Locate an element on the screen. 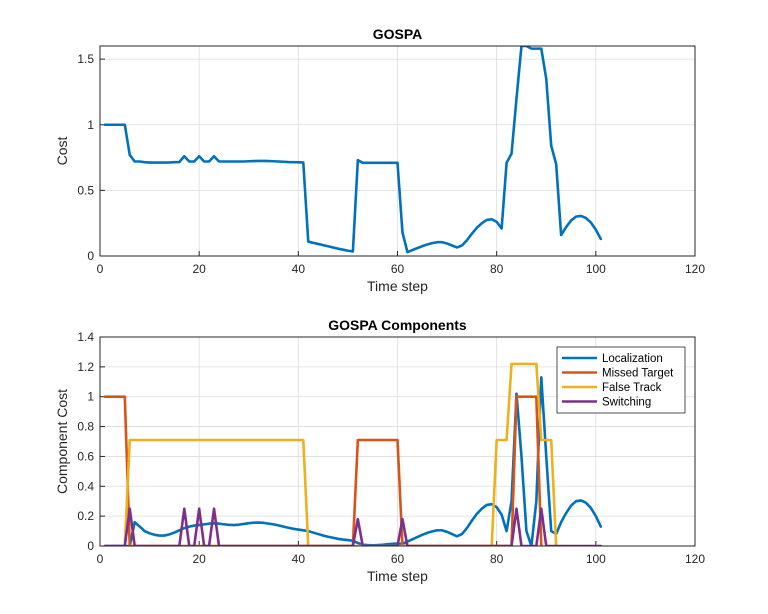 The height and width of the screenshot is (614, 768). y-tick-label: 1.5 is located at coordinates (85, 59).